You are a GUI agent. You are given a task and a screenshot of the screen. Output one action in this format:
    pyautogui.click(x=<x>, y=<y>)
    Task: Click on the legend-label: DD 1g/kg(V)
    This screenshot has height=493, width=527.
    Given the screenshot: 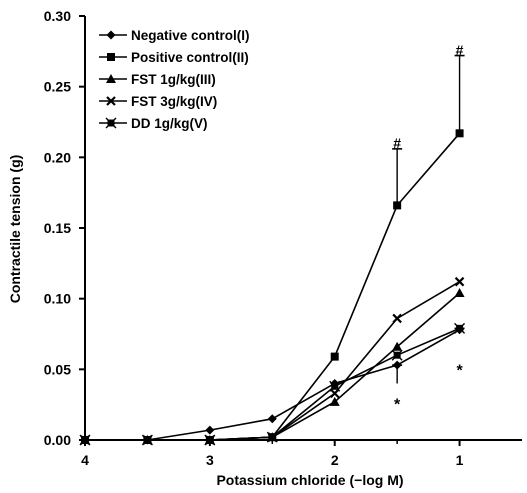 What is the action you would take?
    pyautogui.click(x=169, y=123)
    